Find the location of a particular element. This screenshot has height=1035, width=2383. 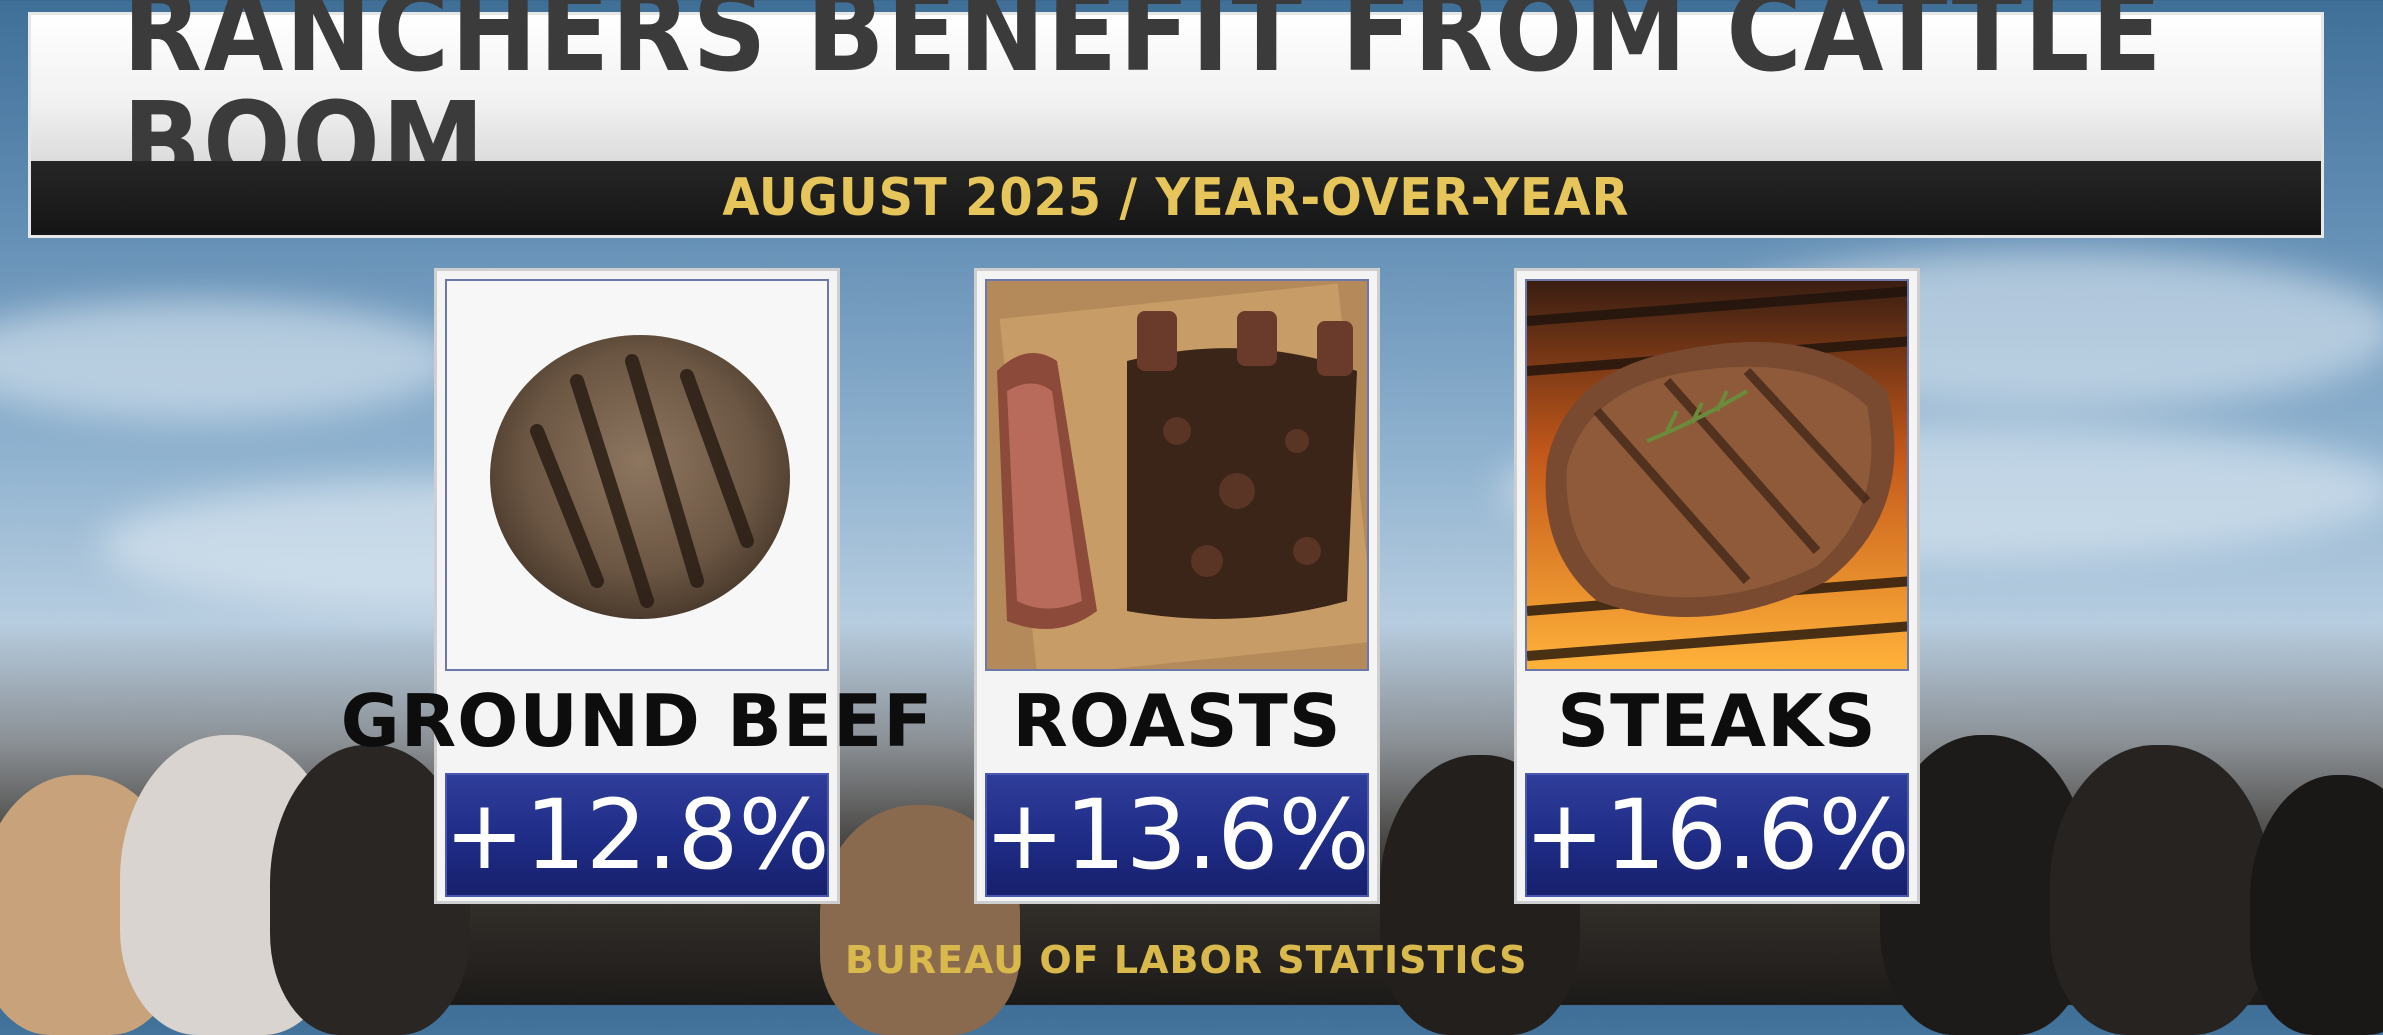

percent-change-badge: +16.6% is located at coordinates (1717, 835).